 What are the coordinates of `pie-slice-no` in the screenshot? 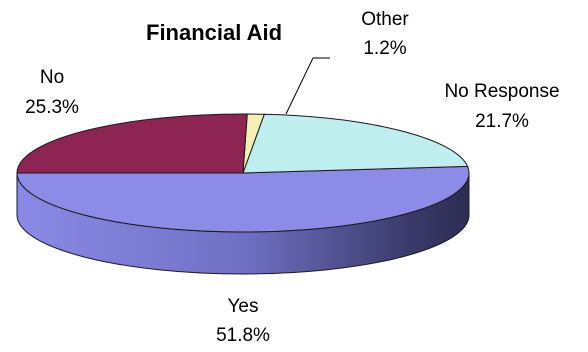 It's located at (132, 143).